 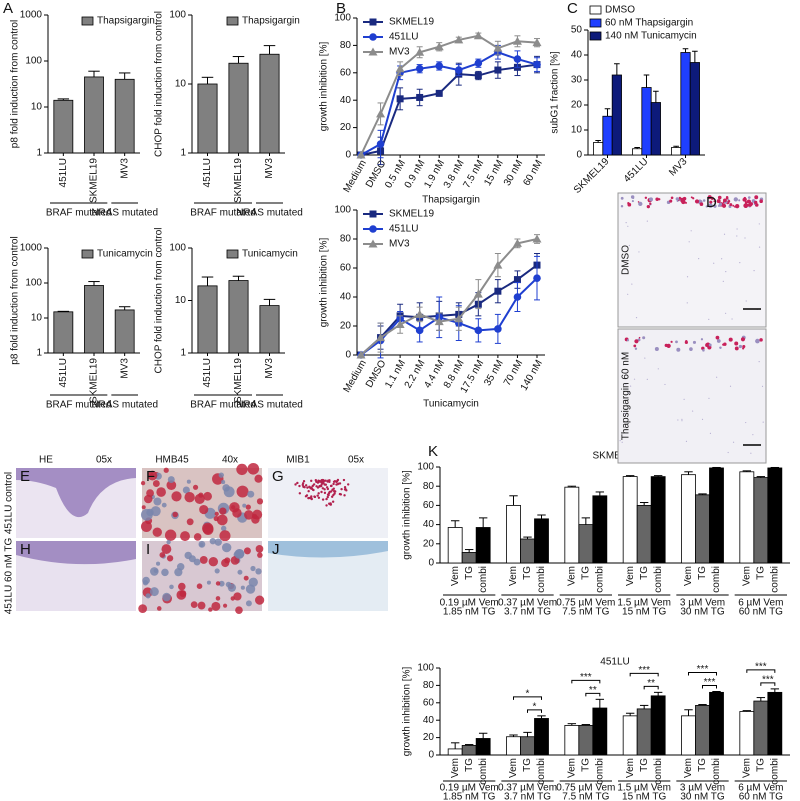 I want to click on y-axis-label: subG1 fraction [%], so click(x=555, y=92).